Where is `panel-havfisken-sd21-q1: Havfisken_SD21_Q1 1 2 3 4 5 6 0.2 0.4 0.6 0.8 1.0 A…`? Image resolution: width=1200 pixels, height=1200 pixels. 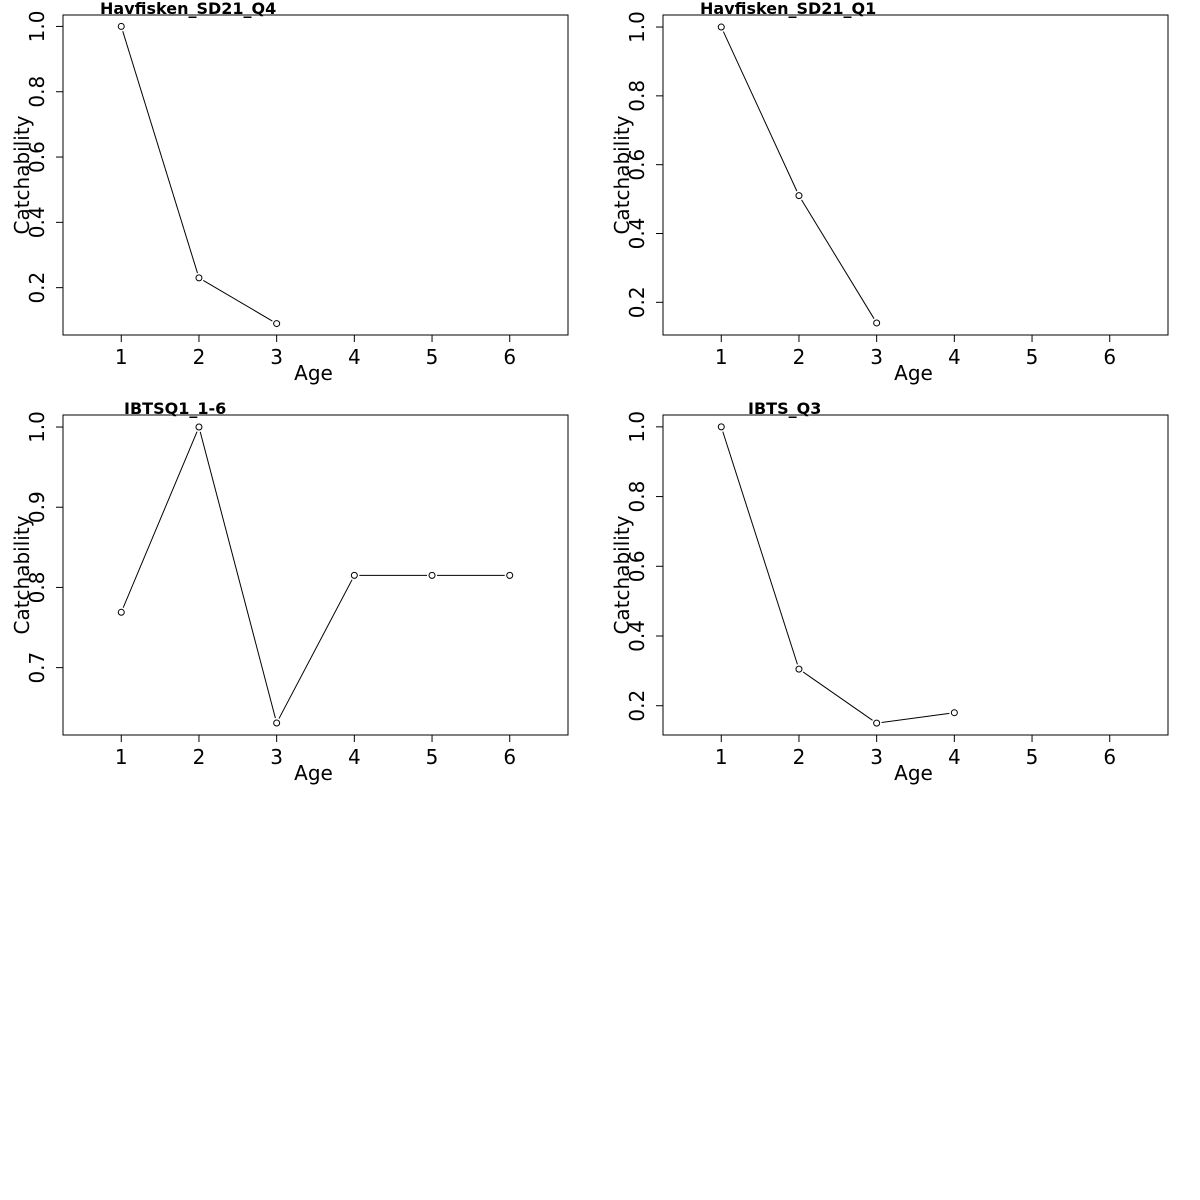 panel-havfisken-sd21-q1: Havfisken_SD21_Q1 1 2 3 4 5 6 0.2 0.4 0.6 0.8 1.0 A… is located at coordinates (889, 192).